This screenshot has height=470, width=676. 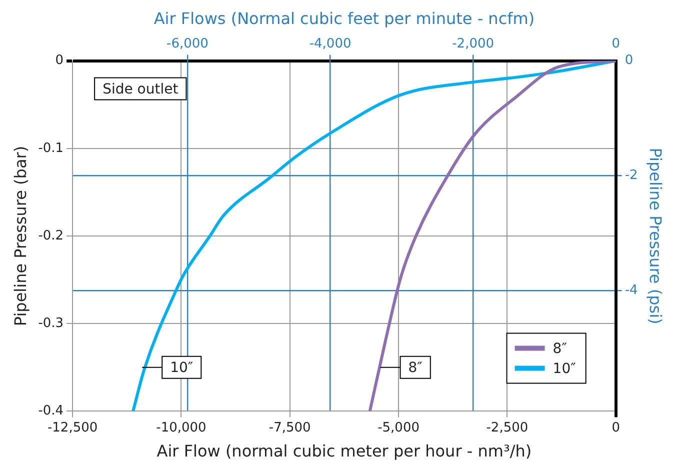 I want to click on y2-tick-label: -4, so click(x=631, y=290).